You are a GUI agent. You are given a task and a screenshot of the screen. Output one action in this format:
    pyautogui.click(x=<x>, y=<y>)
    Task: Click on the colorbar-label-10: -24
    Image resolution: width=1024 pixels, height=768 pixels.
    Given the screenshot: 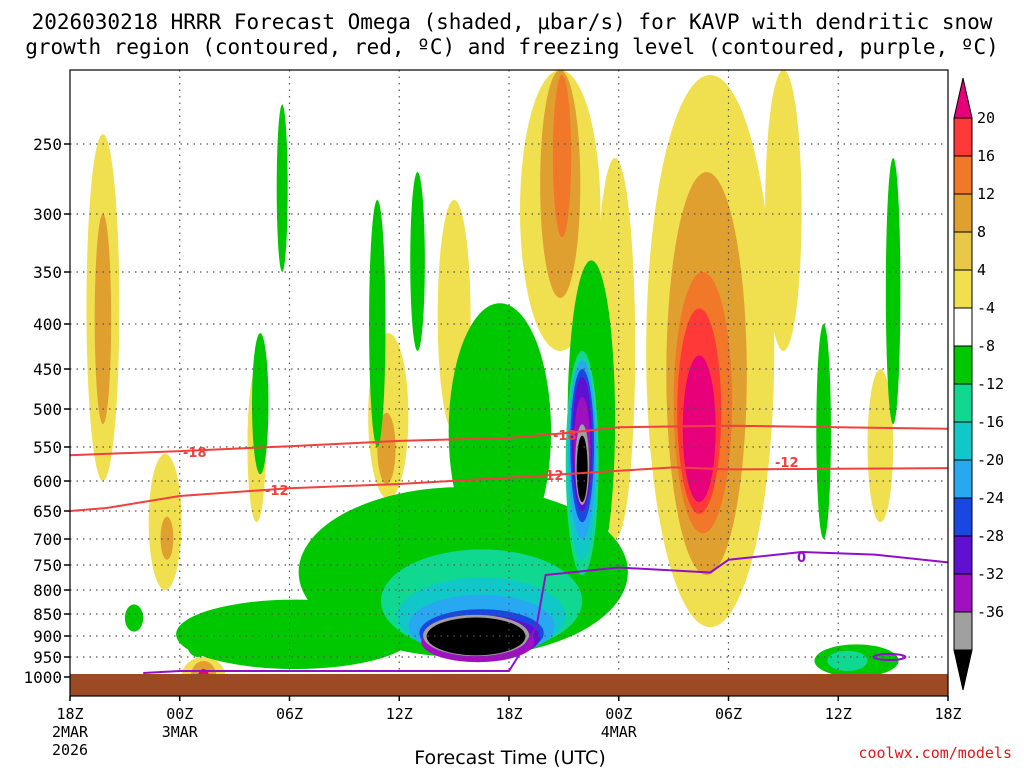 What is the action you would take?
    pyautogui.click(x=990, y=498)
    